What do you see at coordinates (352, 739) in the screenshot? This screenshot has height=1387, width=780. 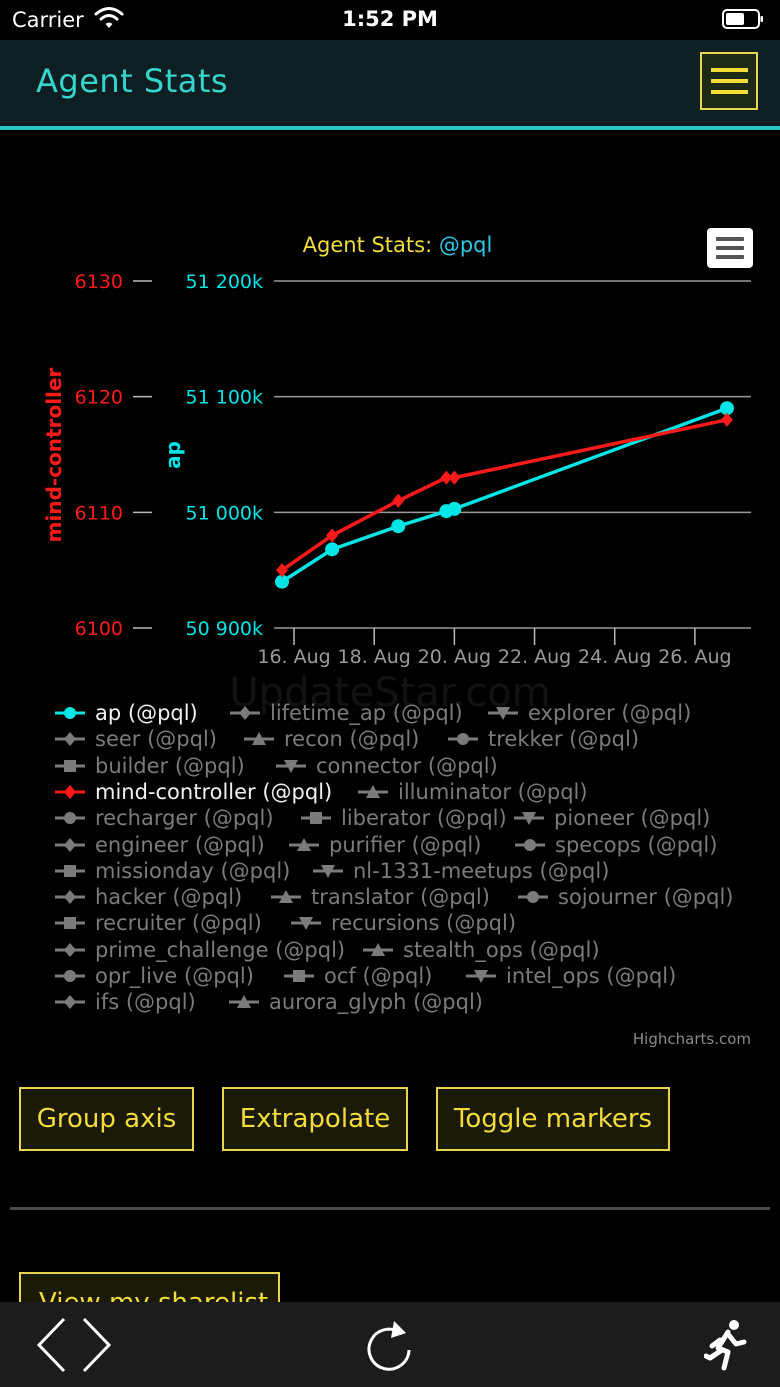 I see `legend-item-label: recon (@pql)` at bounding box center [352, 739].